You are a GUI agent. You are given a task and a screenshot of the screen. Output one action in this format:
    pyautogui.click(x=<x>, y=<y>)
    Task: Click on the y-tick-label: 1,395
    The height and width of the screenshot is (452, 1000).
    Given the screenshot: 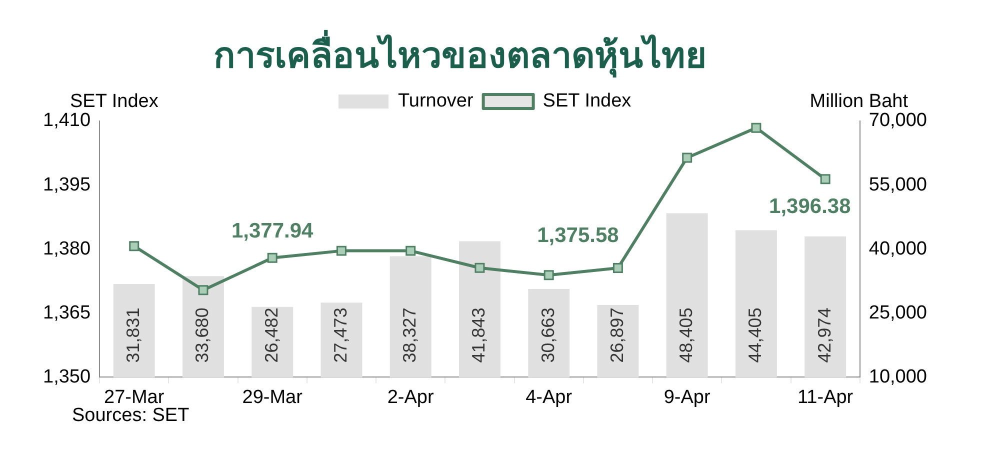 What is the action you would take?
    pyautogui.click(x=67, y=185)
    